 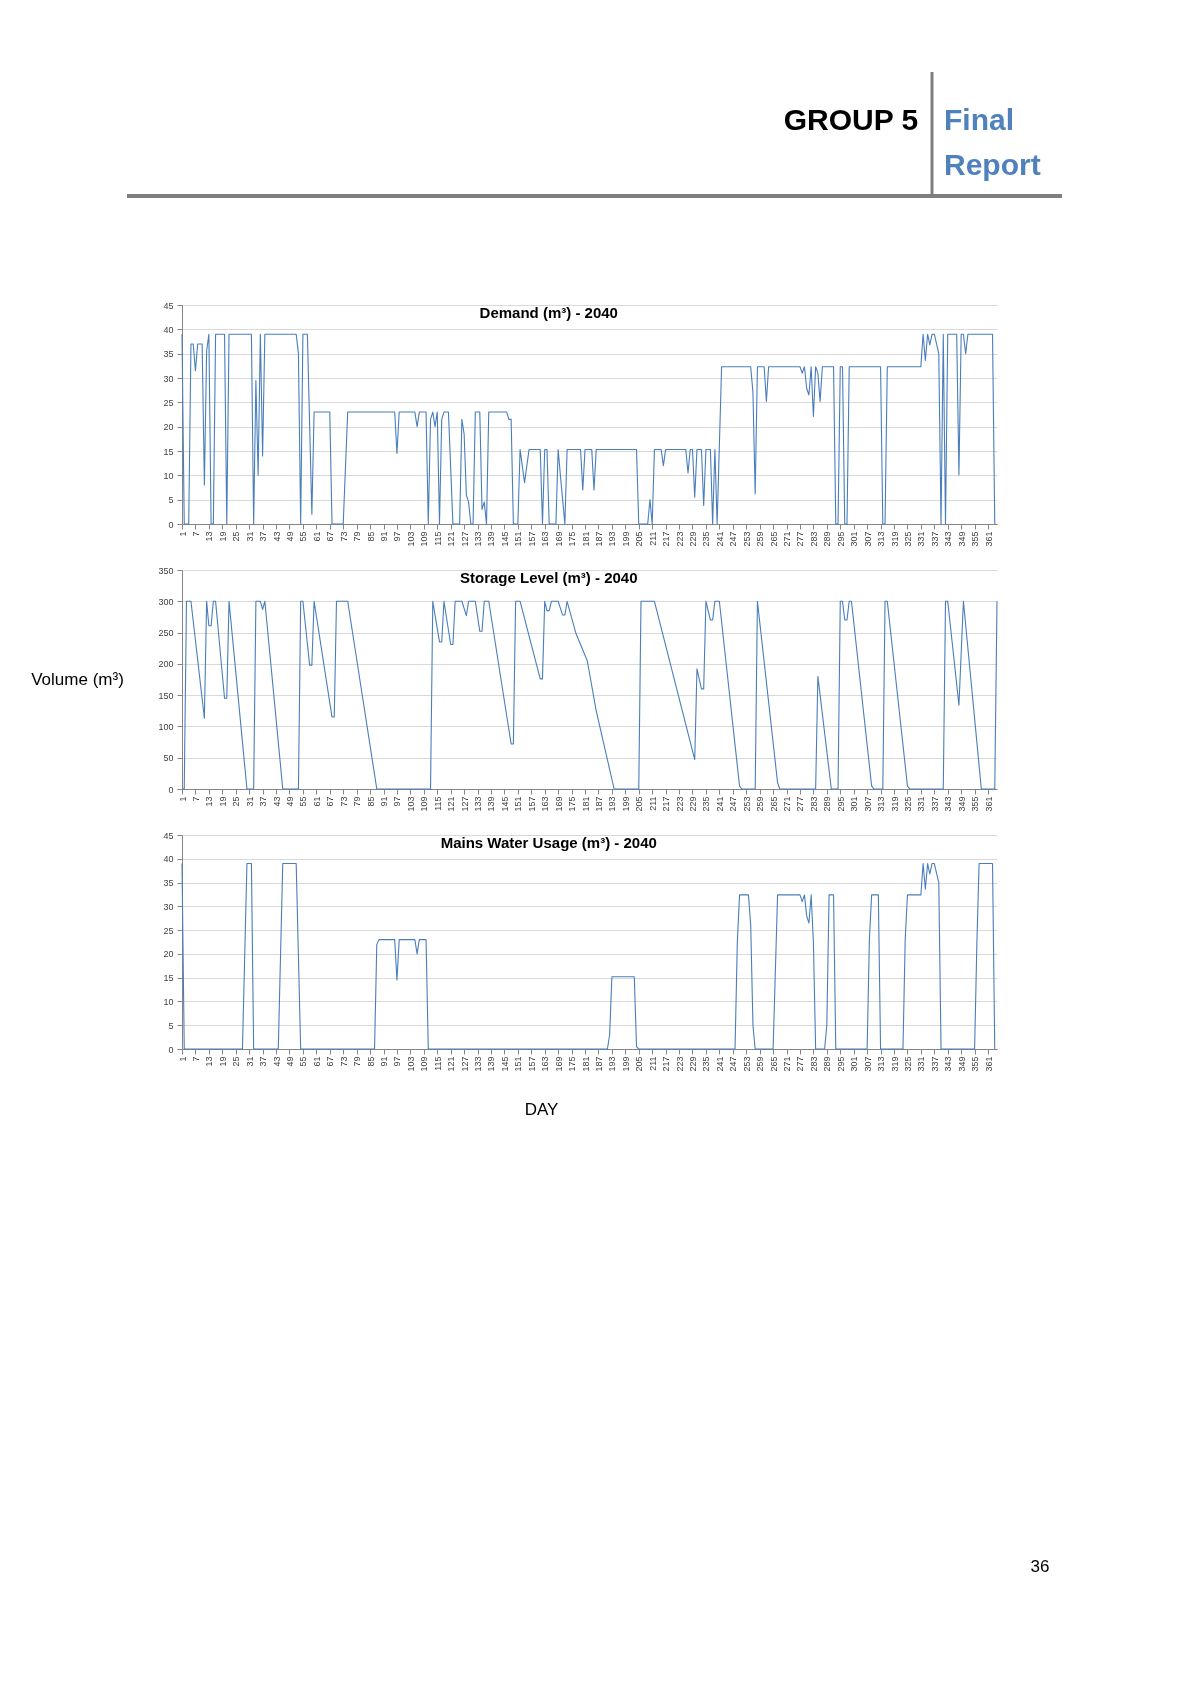 What do you see at coordinates (168, 906) in the screenshot?
I see `y-tick-label: 30` at bounding box center [168, 906].